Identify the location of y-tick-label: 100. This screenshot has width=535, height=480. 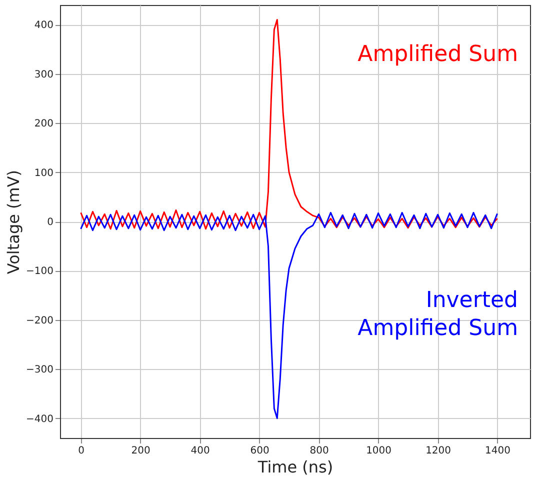
(44, 173).